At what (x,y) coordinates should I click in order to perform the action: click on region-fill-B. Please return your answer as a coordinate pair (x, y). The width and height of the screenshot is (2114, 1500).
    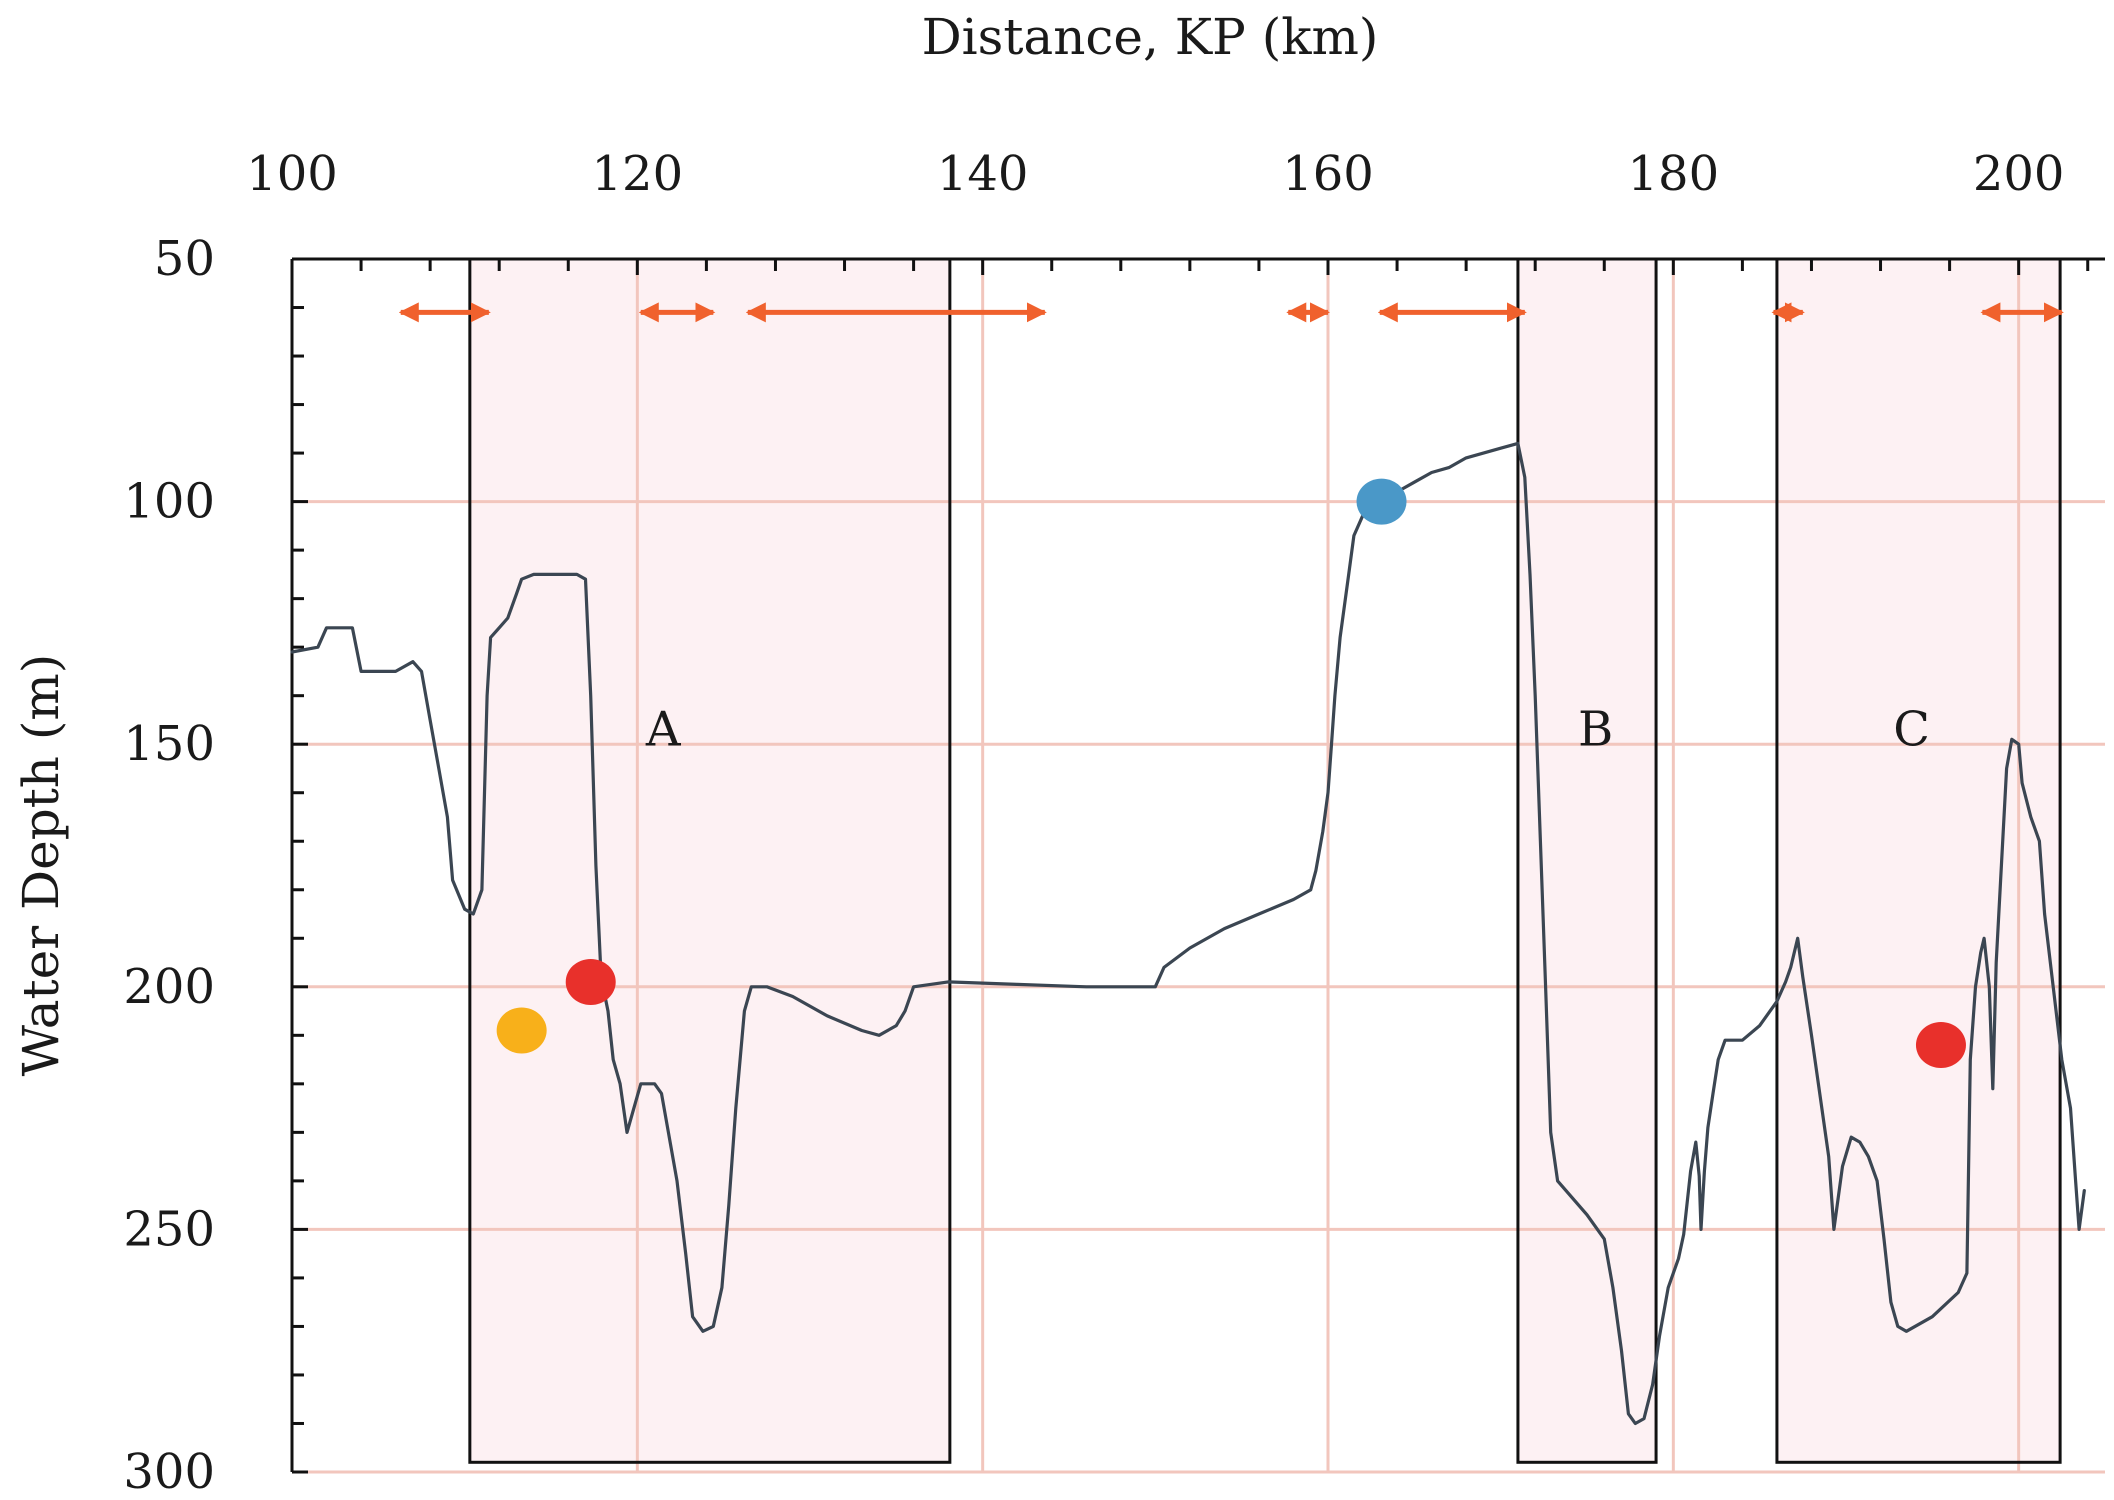
    Looking at the image, I should click on (1587, 861).